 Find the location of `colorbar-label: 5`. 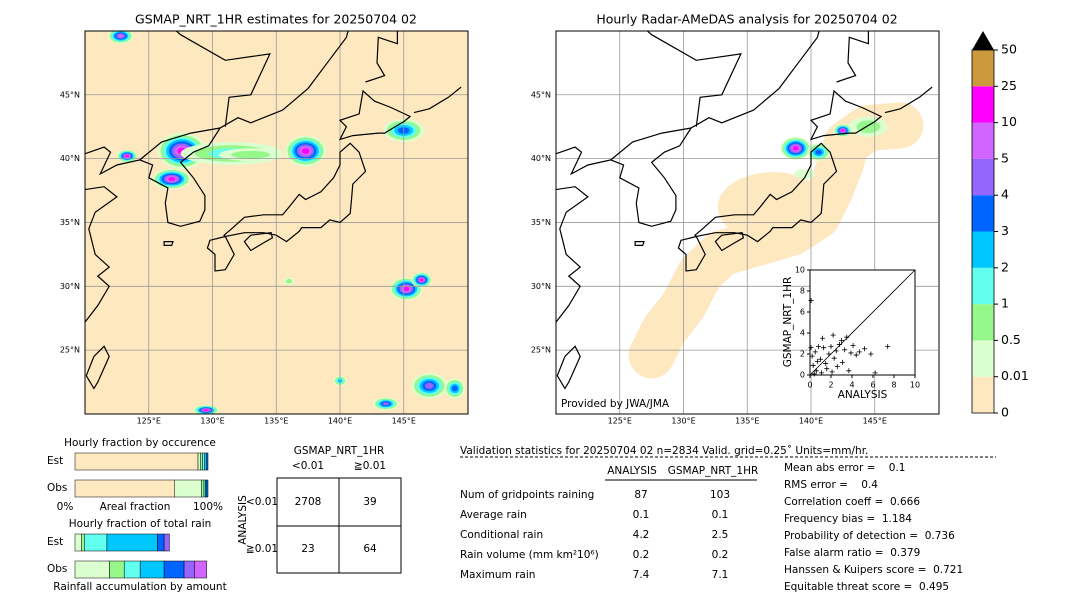

colorbar-label: 5 is located at coordinates (1005, 157).